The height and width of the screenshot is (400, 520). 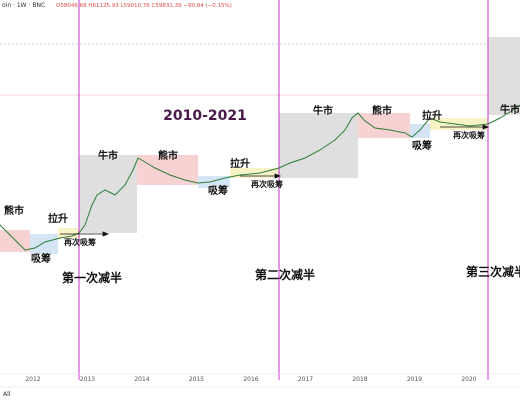 I want to click on x-tick-label: 2014, so click(x=141, y=379).